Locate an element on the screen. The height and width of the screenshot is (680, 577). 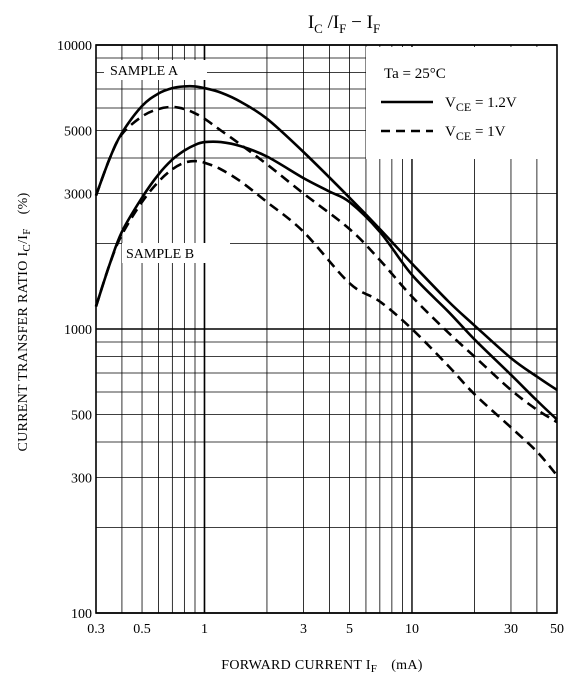
x-axis-label: FORWARD CURRENT IF (mA) is located at coordinates (322, 666).